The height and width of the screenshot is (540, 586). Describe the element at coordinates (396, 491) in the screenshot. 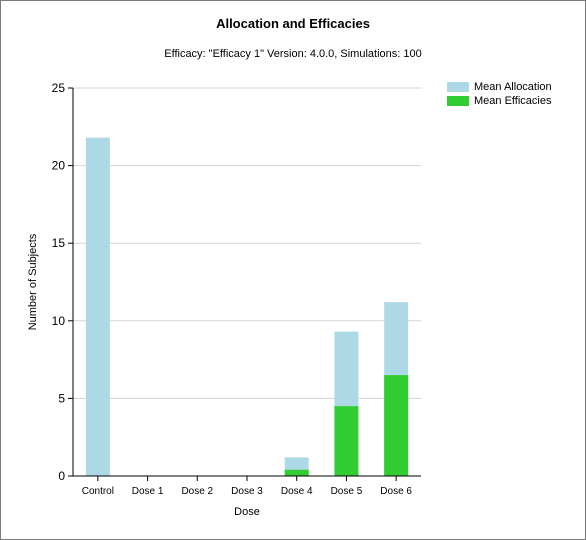

I see `x-tick-label: Dose 6` at that location.